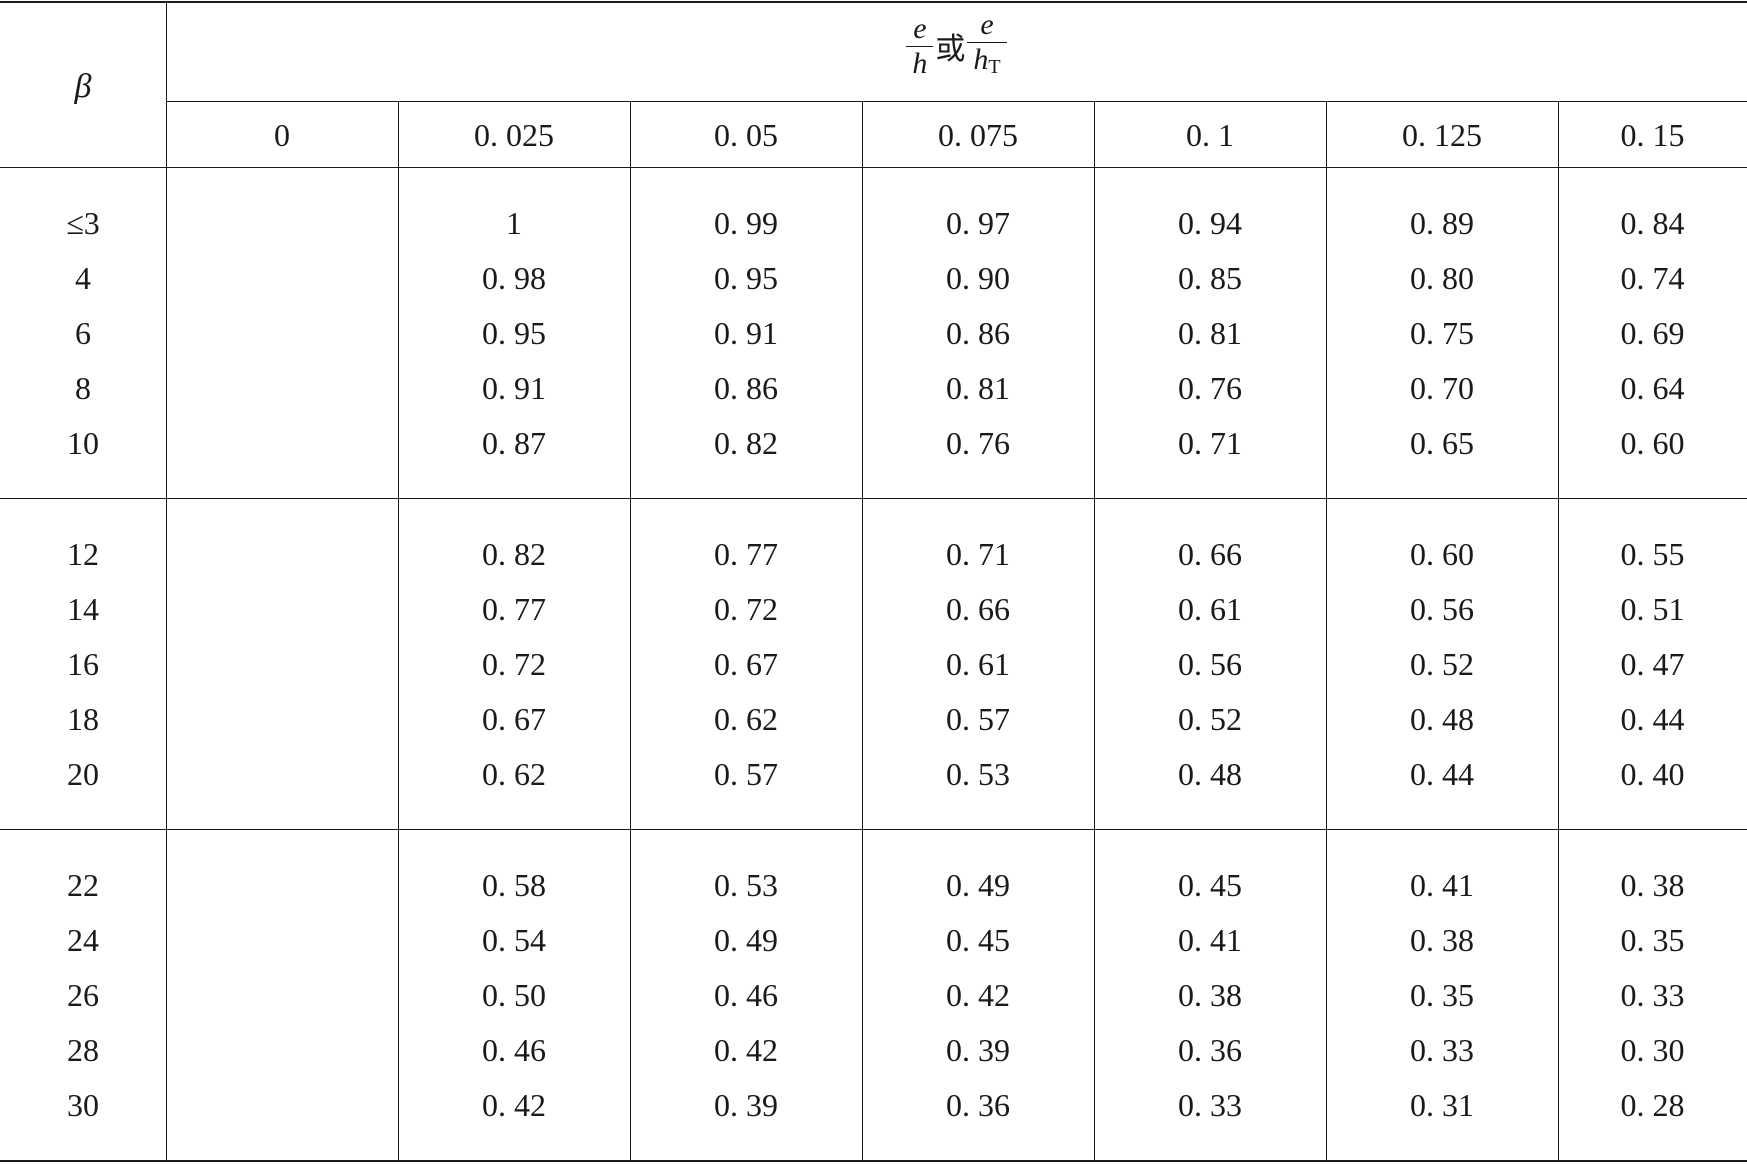 This screenshot has height=1164, width=1747. I want to click on table-cell: 0. 51, so click(1652, 609).